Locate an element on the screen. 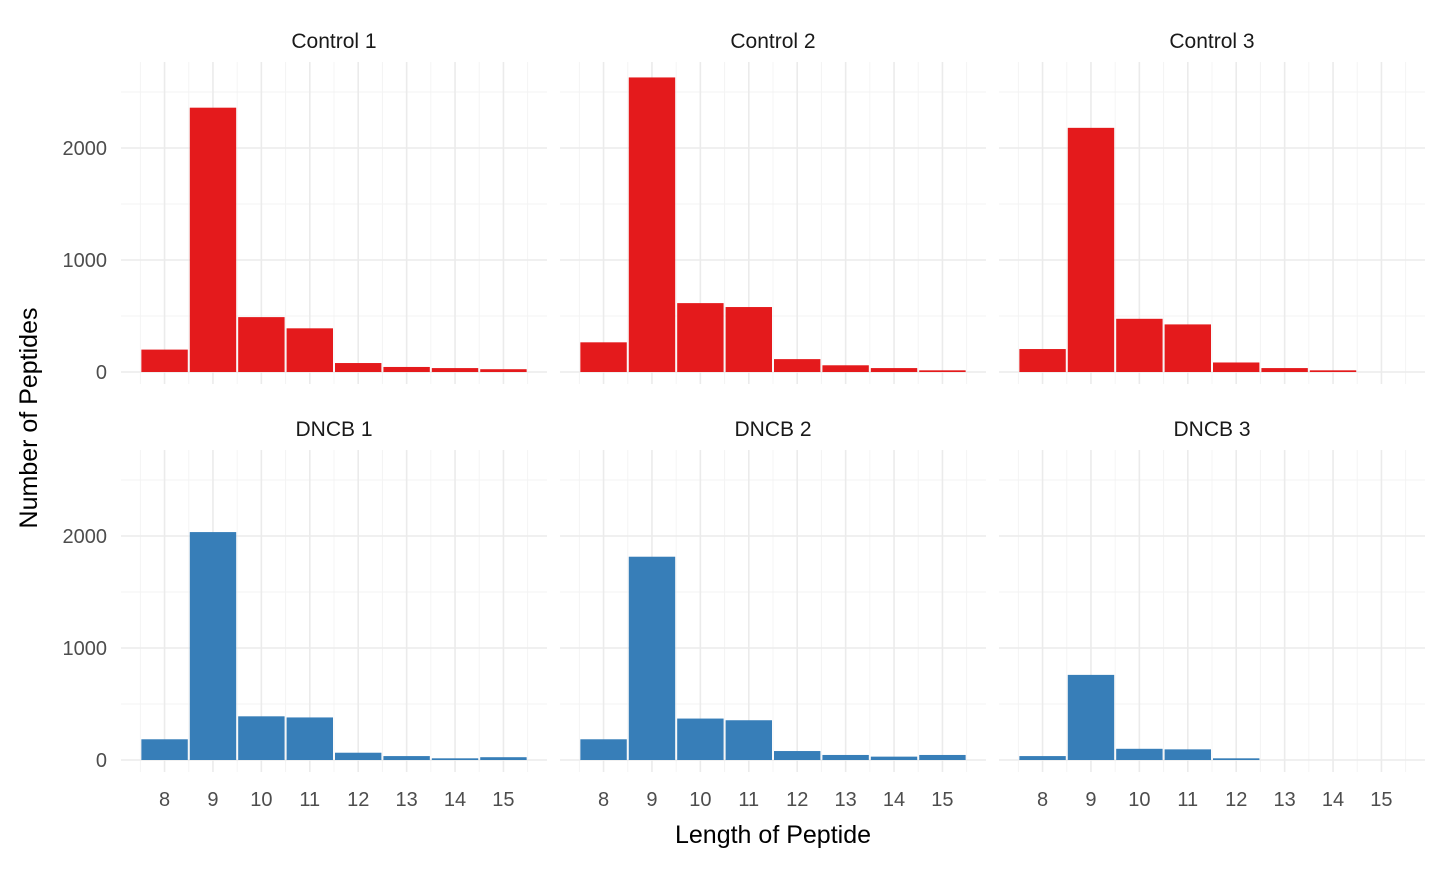 The width and height of the screenshot is (1440, 869). facet-title: DNCB 1 is located at coordinates (333, 429).